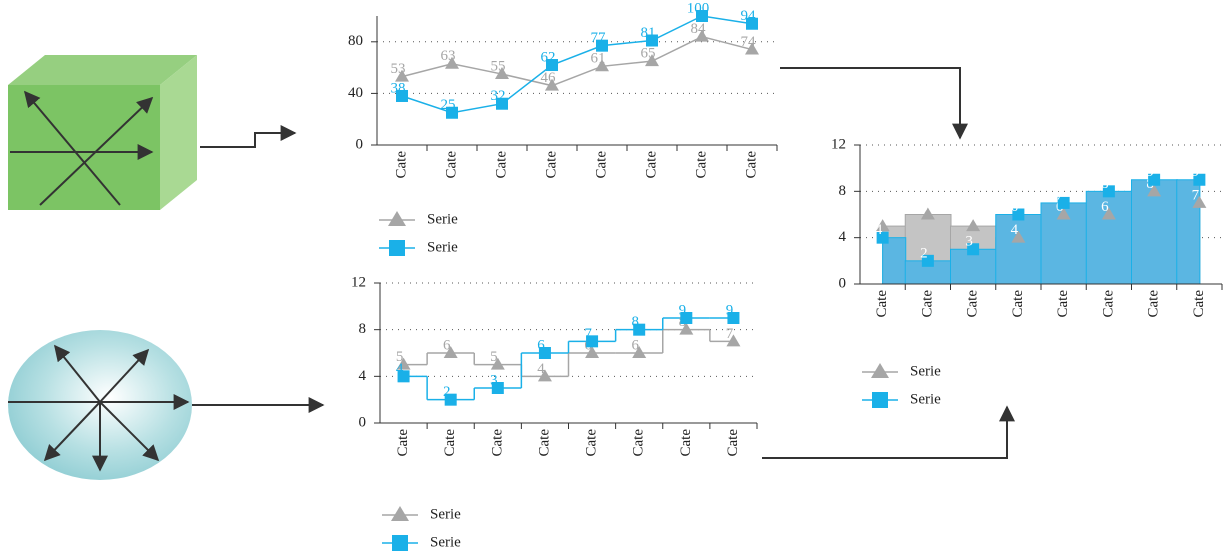 The image size is (1230, 553). What do you see at coordinates (355, 93) in the screenshot?
I see `y-tick-label: 40` at bounding box center [355, 93].